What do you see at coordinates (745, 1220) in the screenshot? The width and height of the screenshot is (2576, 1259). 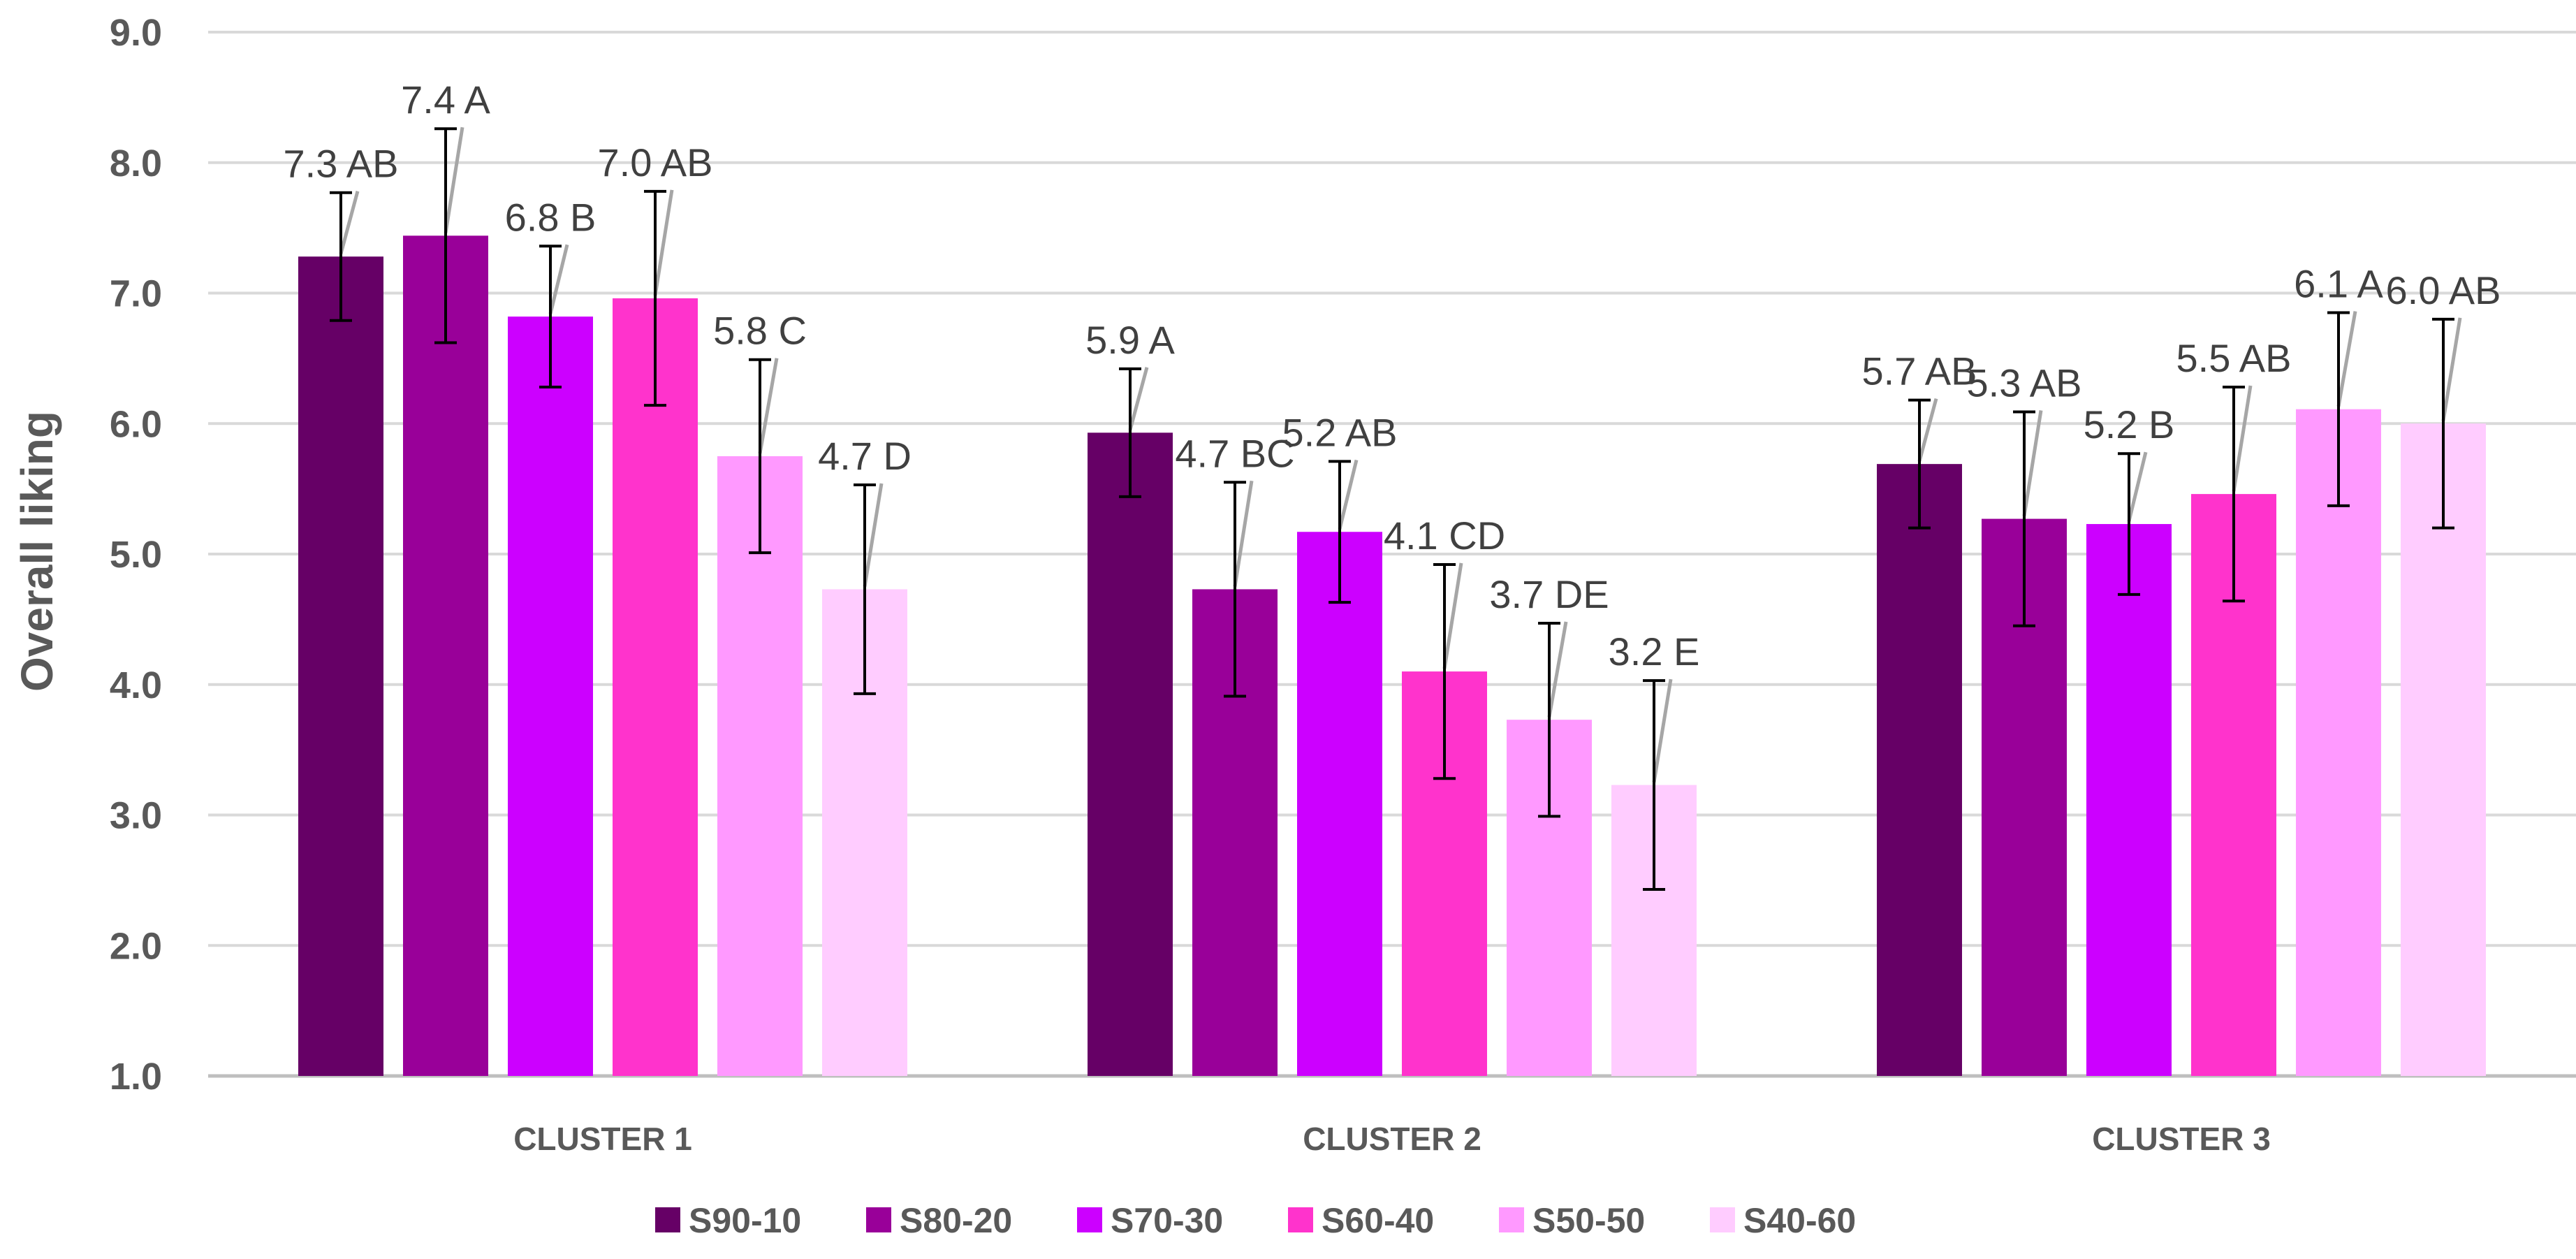 I see `legend-label: S90-10` at bounding box center [745, 1220].